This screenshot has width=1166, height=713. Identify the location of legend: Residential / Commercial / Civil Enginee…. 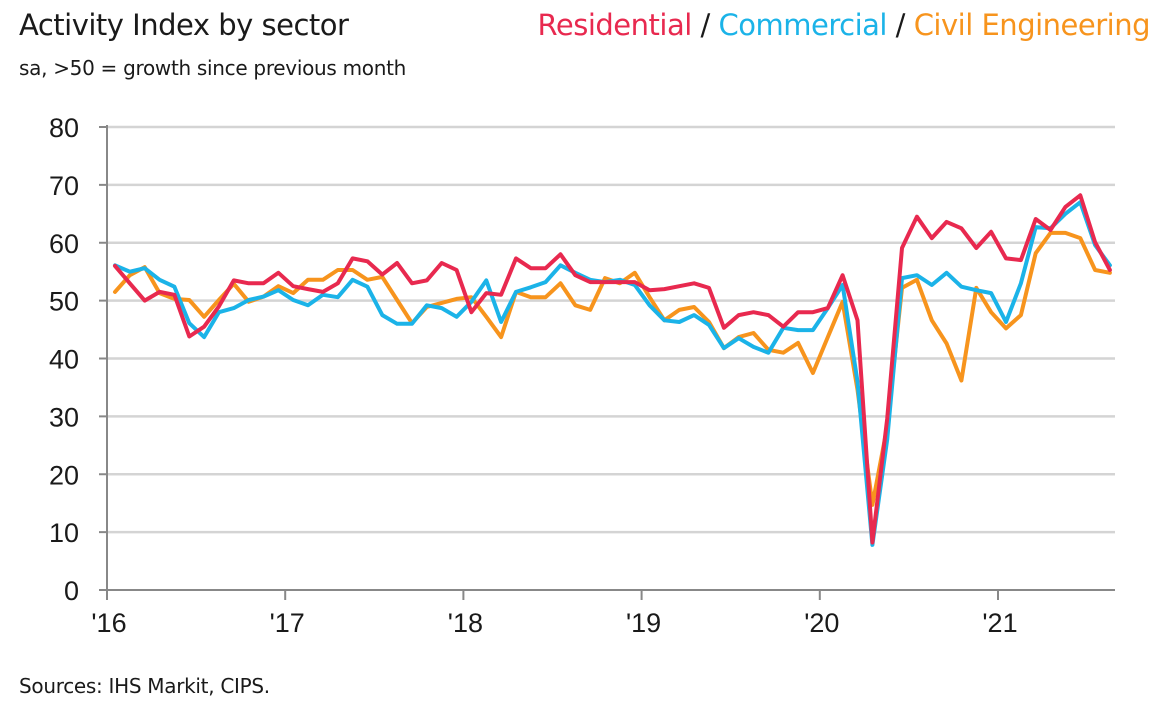
(844, 25).